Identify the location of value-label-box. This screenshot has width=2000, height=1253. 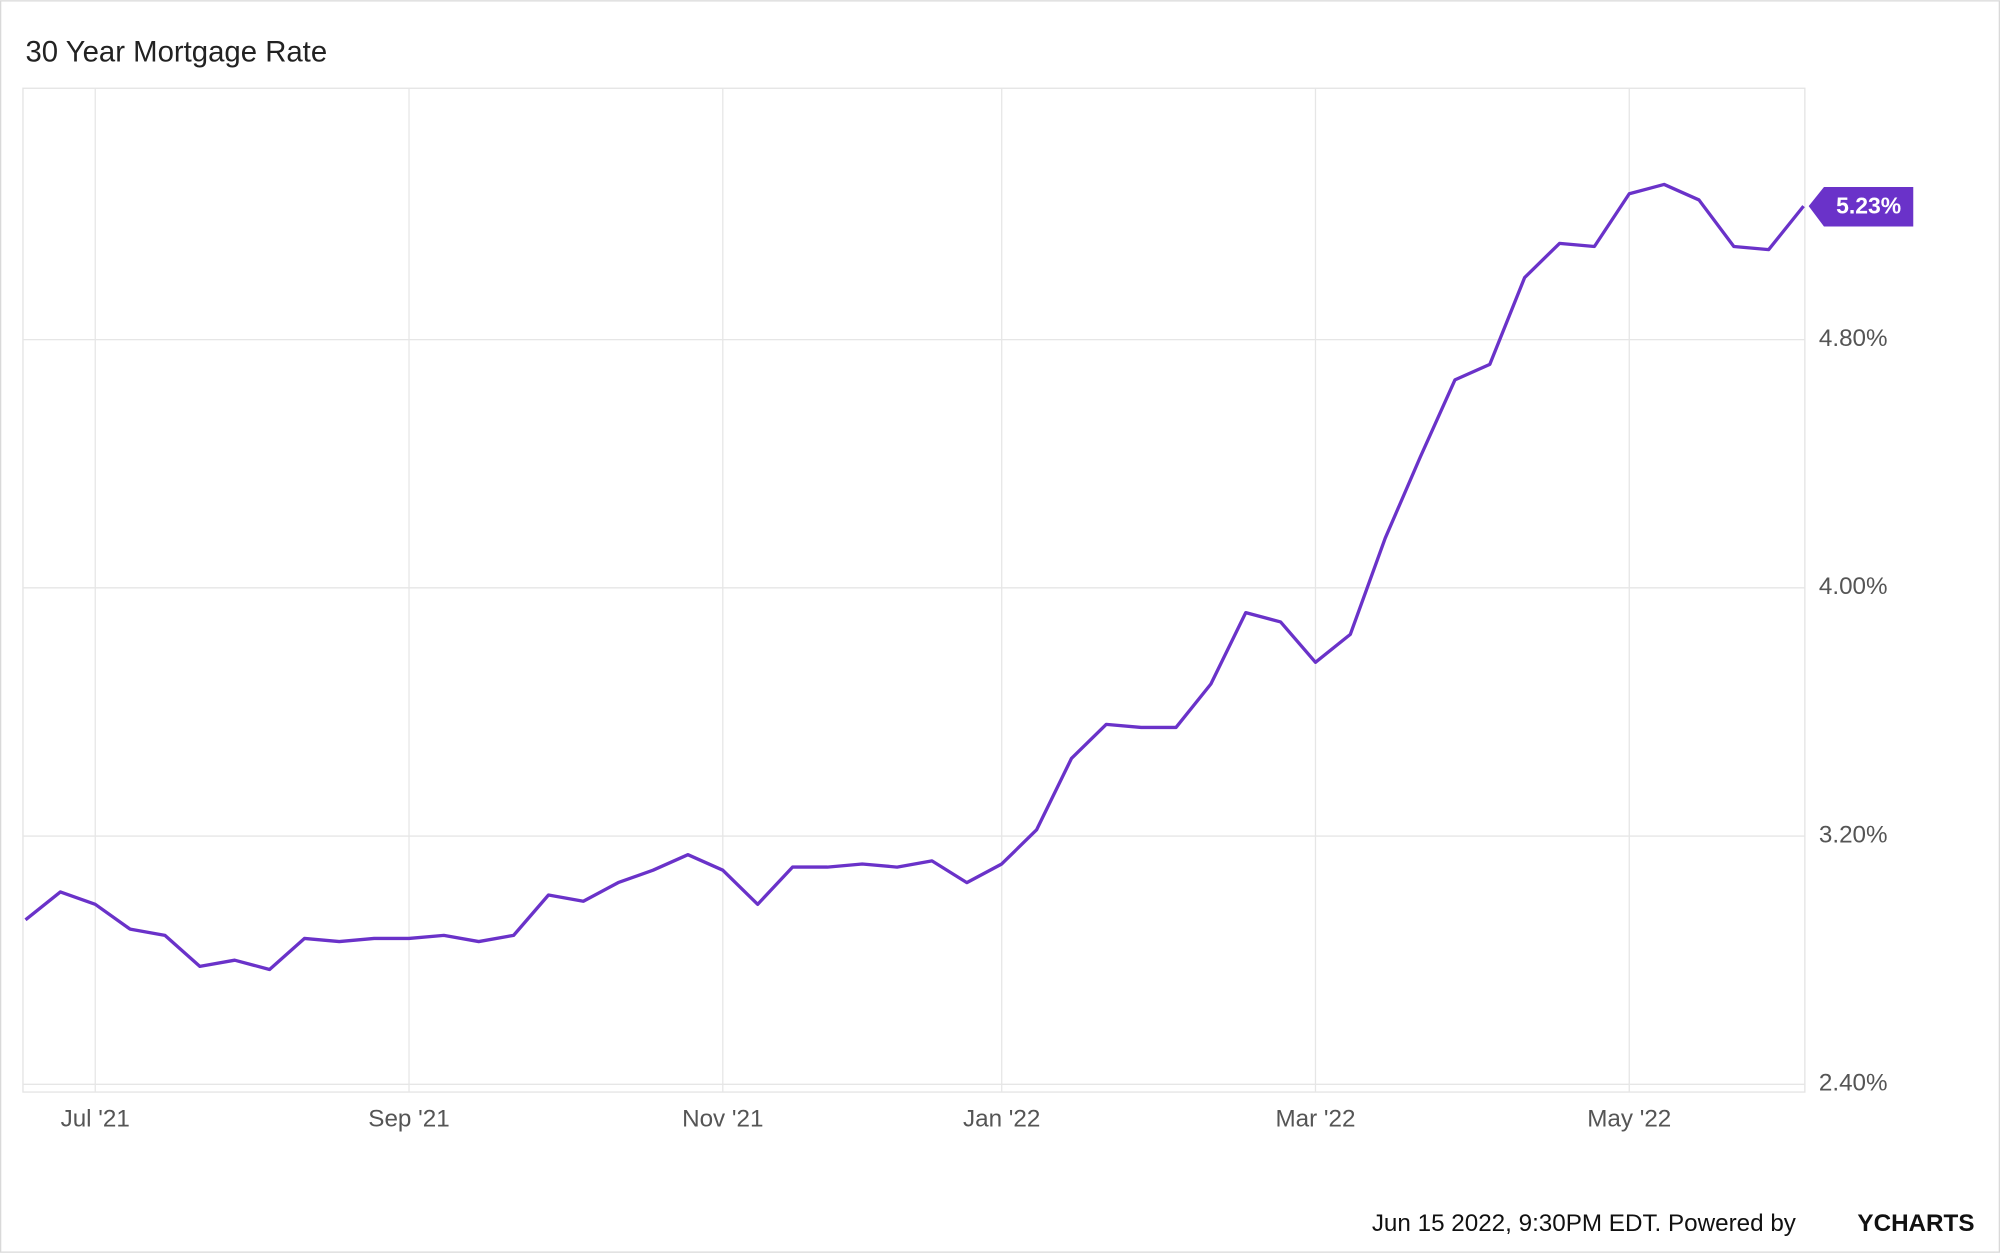
(1861, 207).